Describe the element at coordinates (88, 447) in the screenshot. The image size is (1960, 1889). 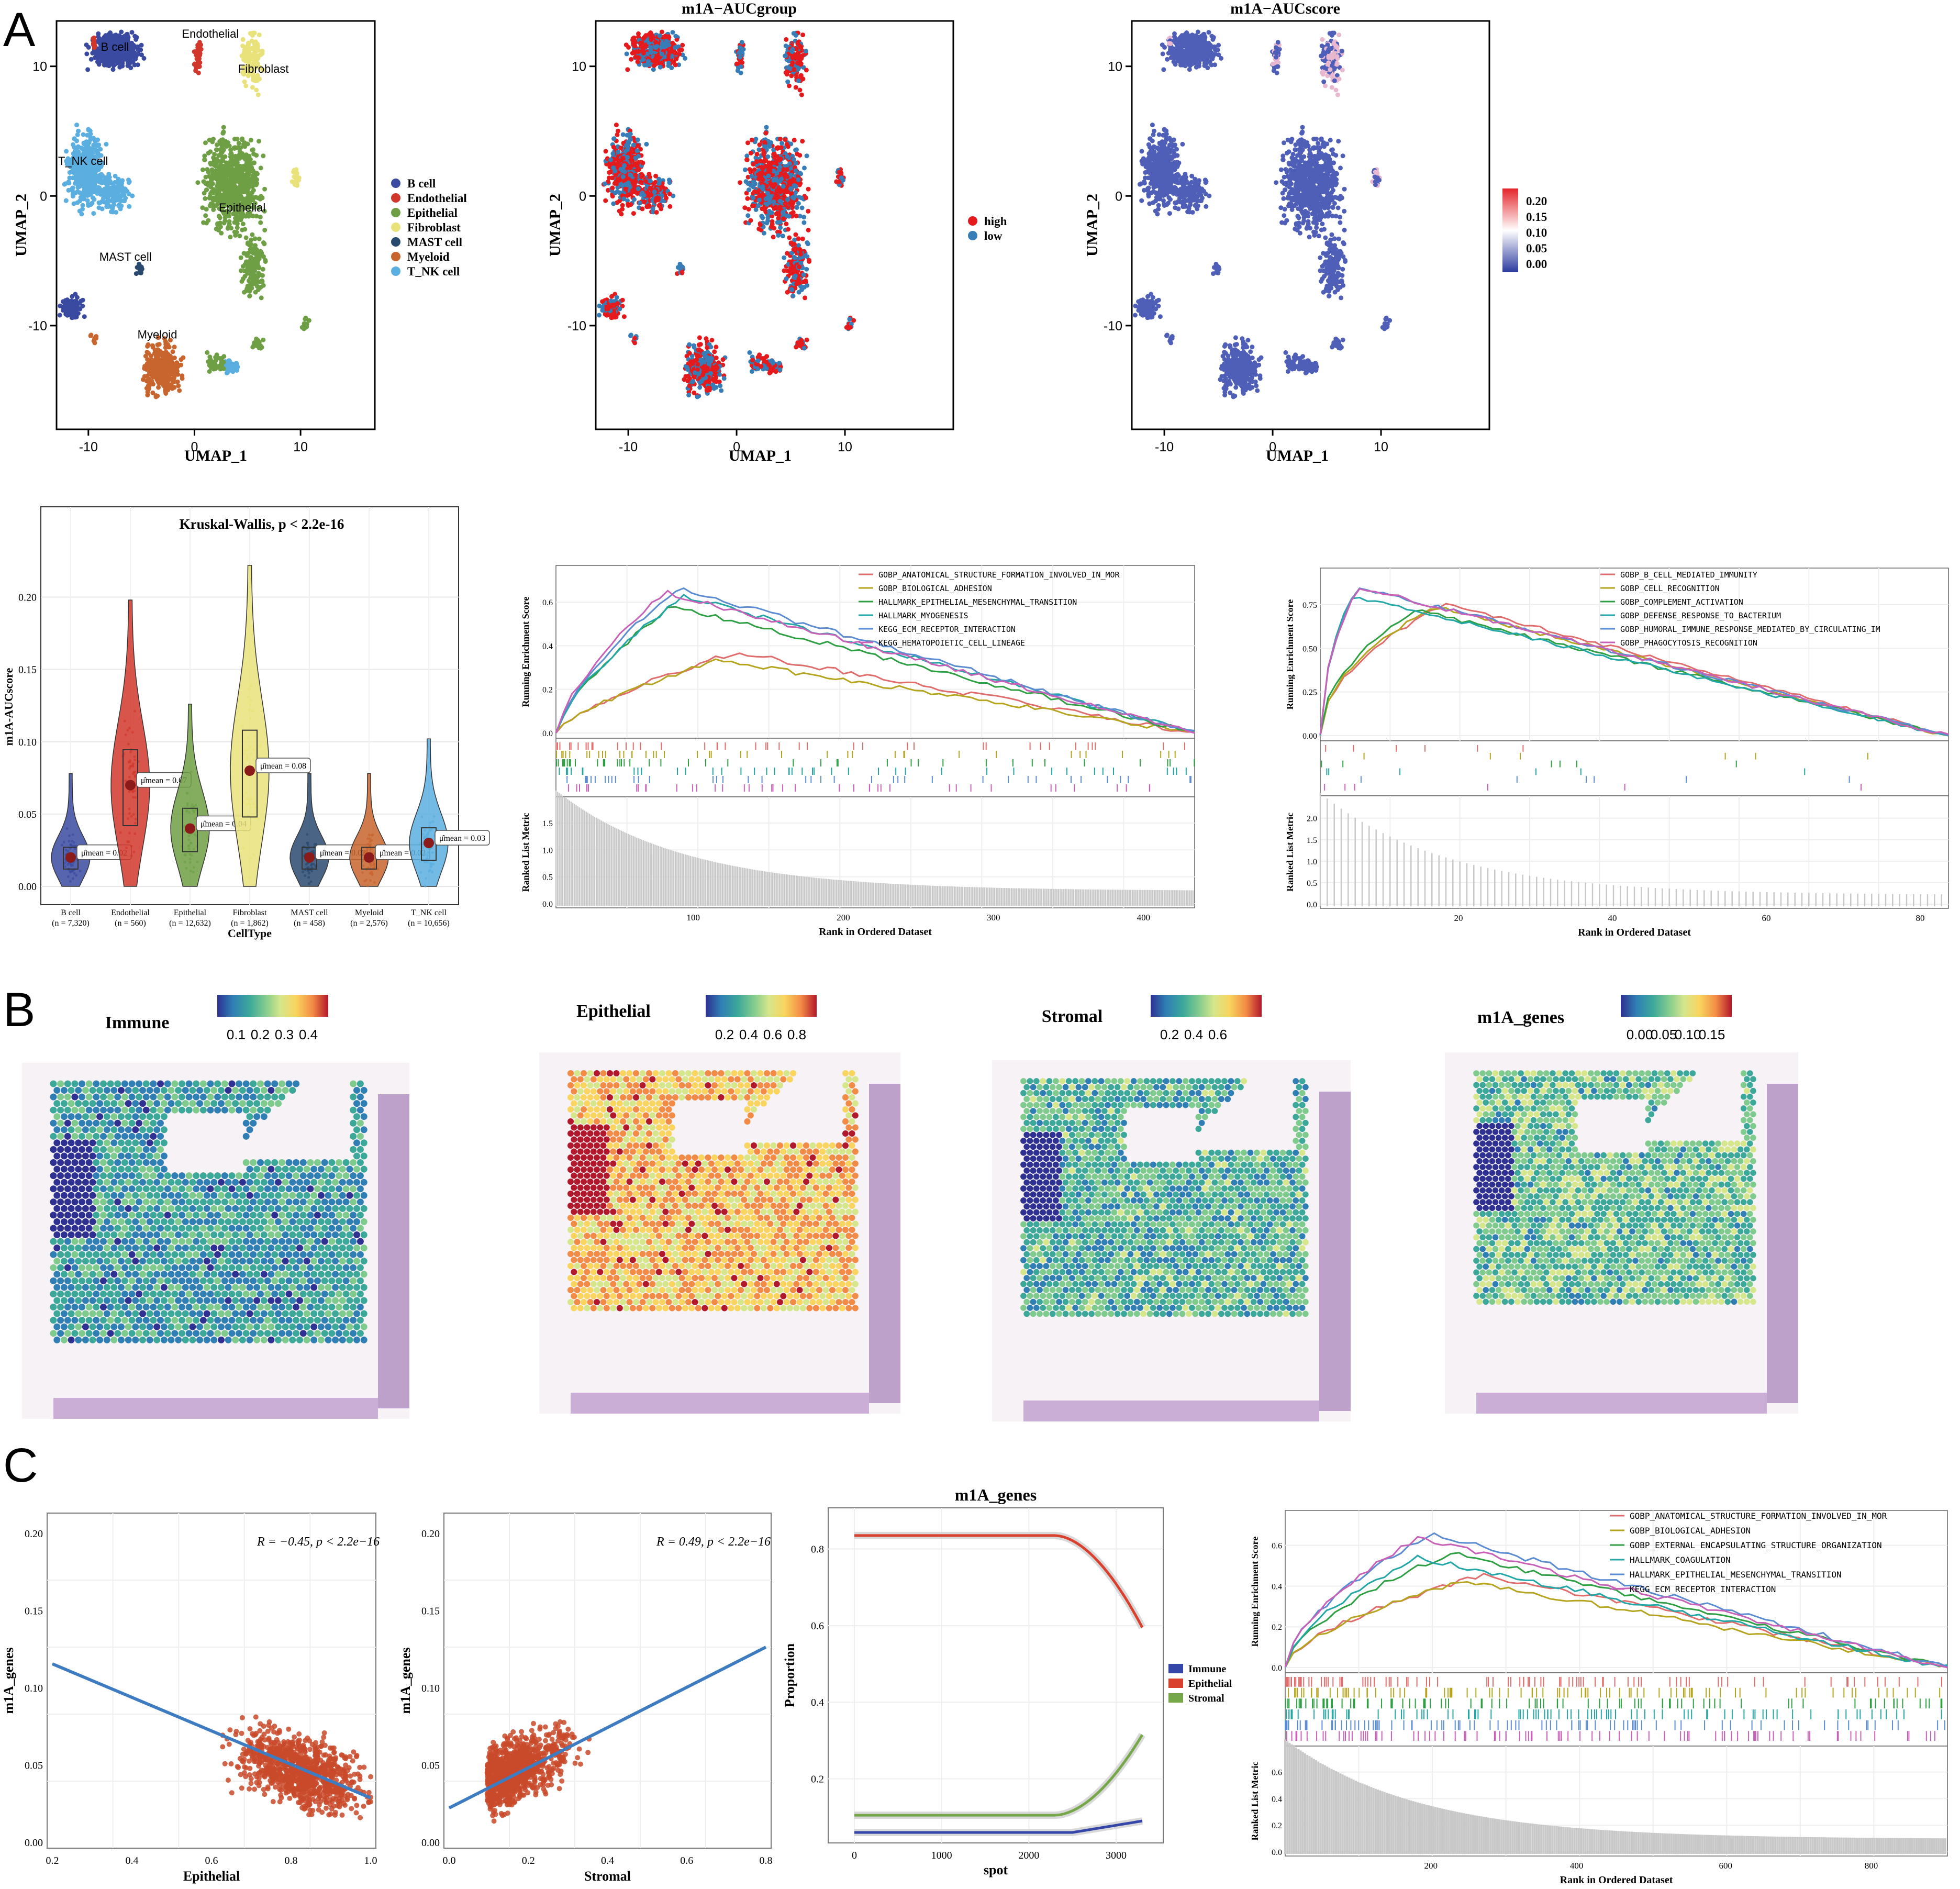
I see `x-tick-label: -10` at that location.